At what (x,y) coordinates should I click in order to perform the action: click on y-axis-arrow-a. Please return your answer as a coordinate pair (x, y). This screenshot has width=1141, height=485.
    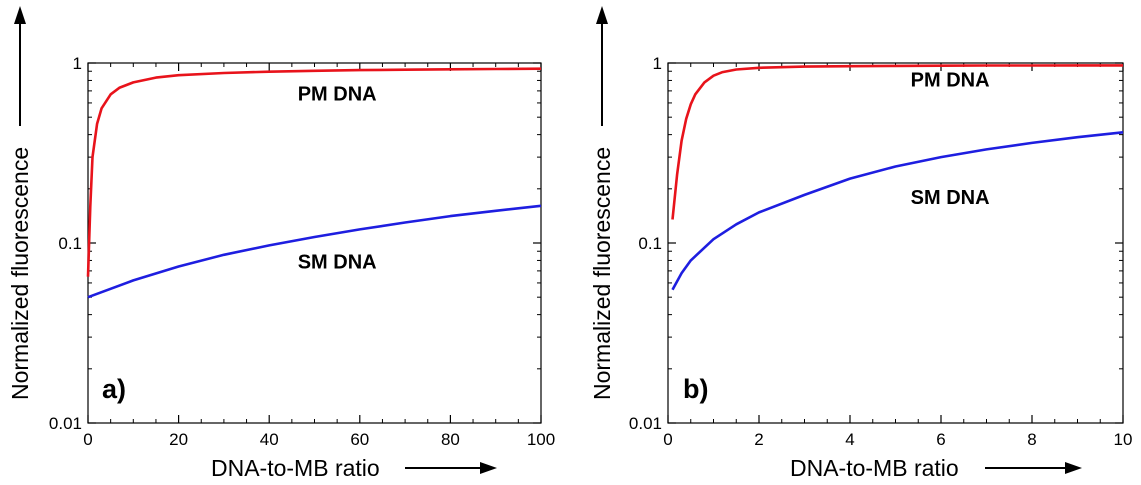
    Looking at the image, I should click on (20, 66).